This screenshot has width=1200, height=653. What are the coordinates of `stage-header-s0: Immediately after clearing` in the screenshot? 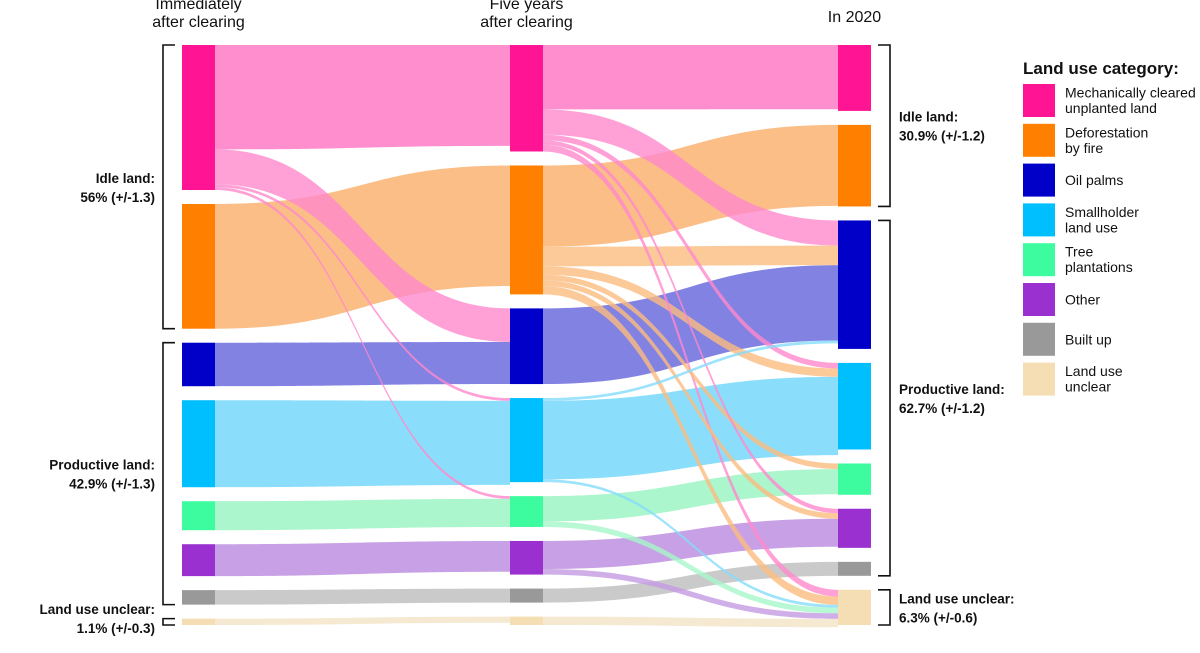 It's located at (198, 15).